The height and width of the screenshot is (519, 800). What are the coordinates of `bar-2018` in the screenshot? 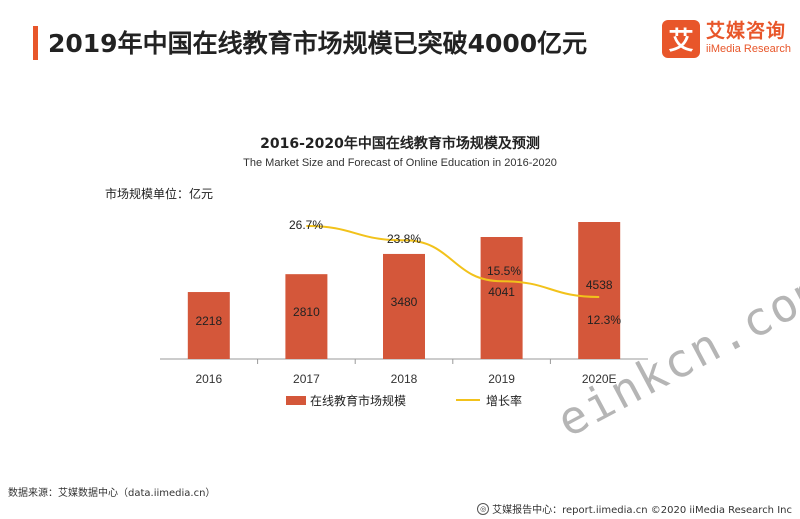 It's located at (404, 306).